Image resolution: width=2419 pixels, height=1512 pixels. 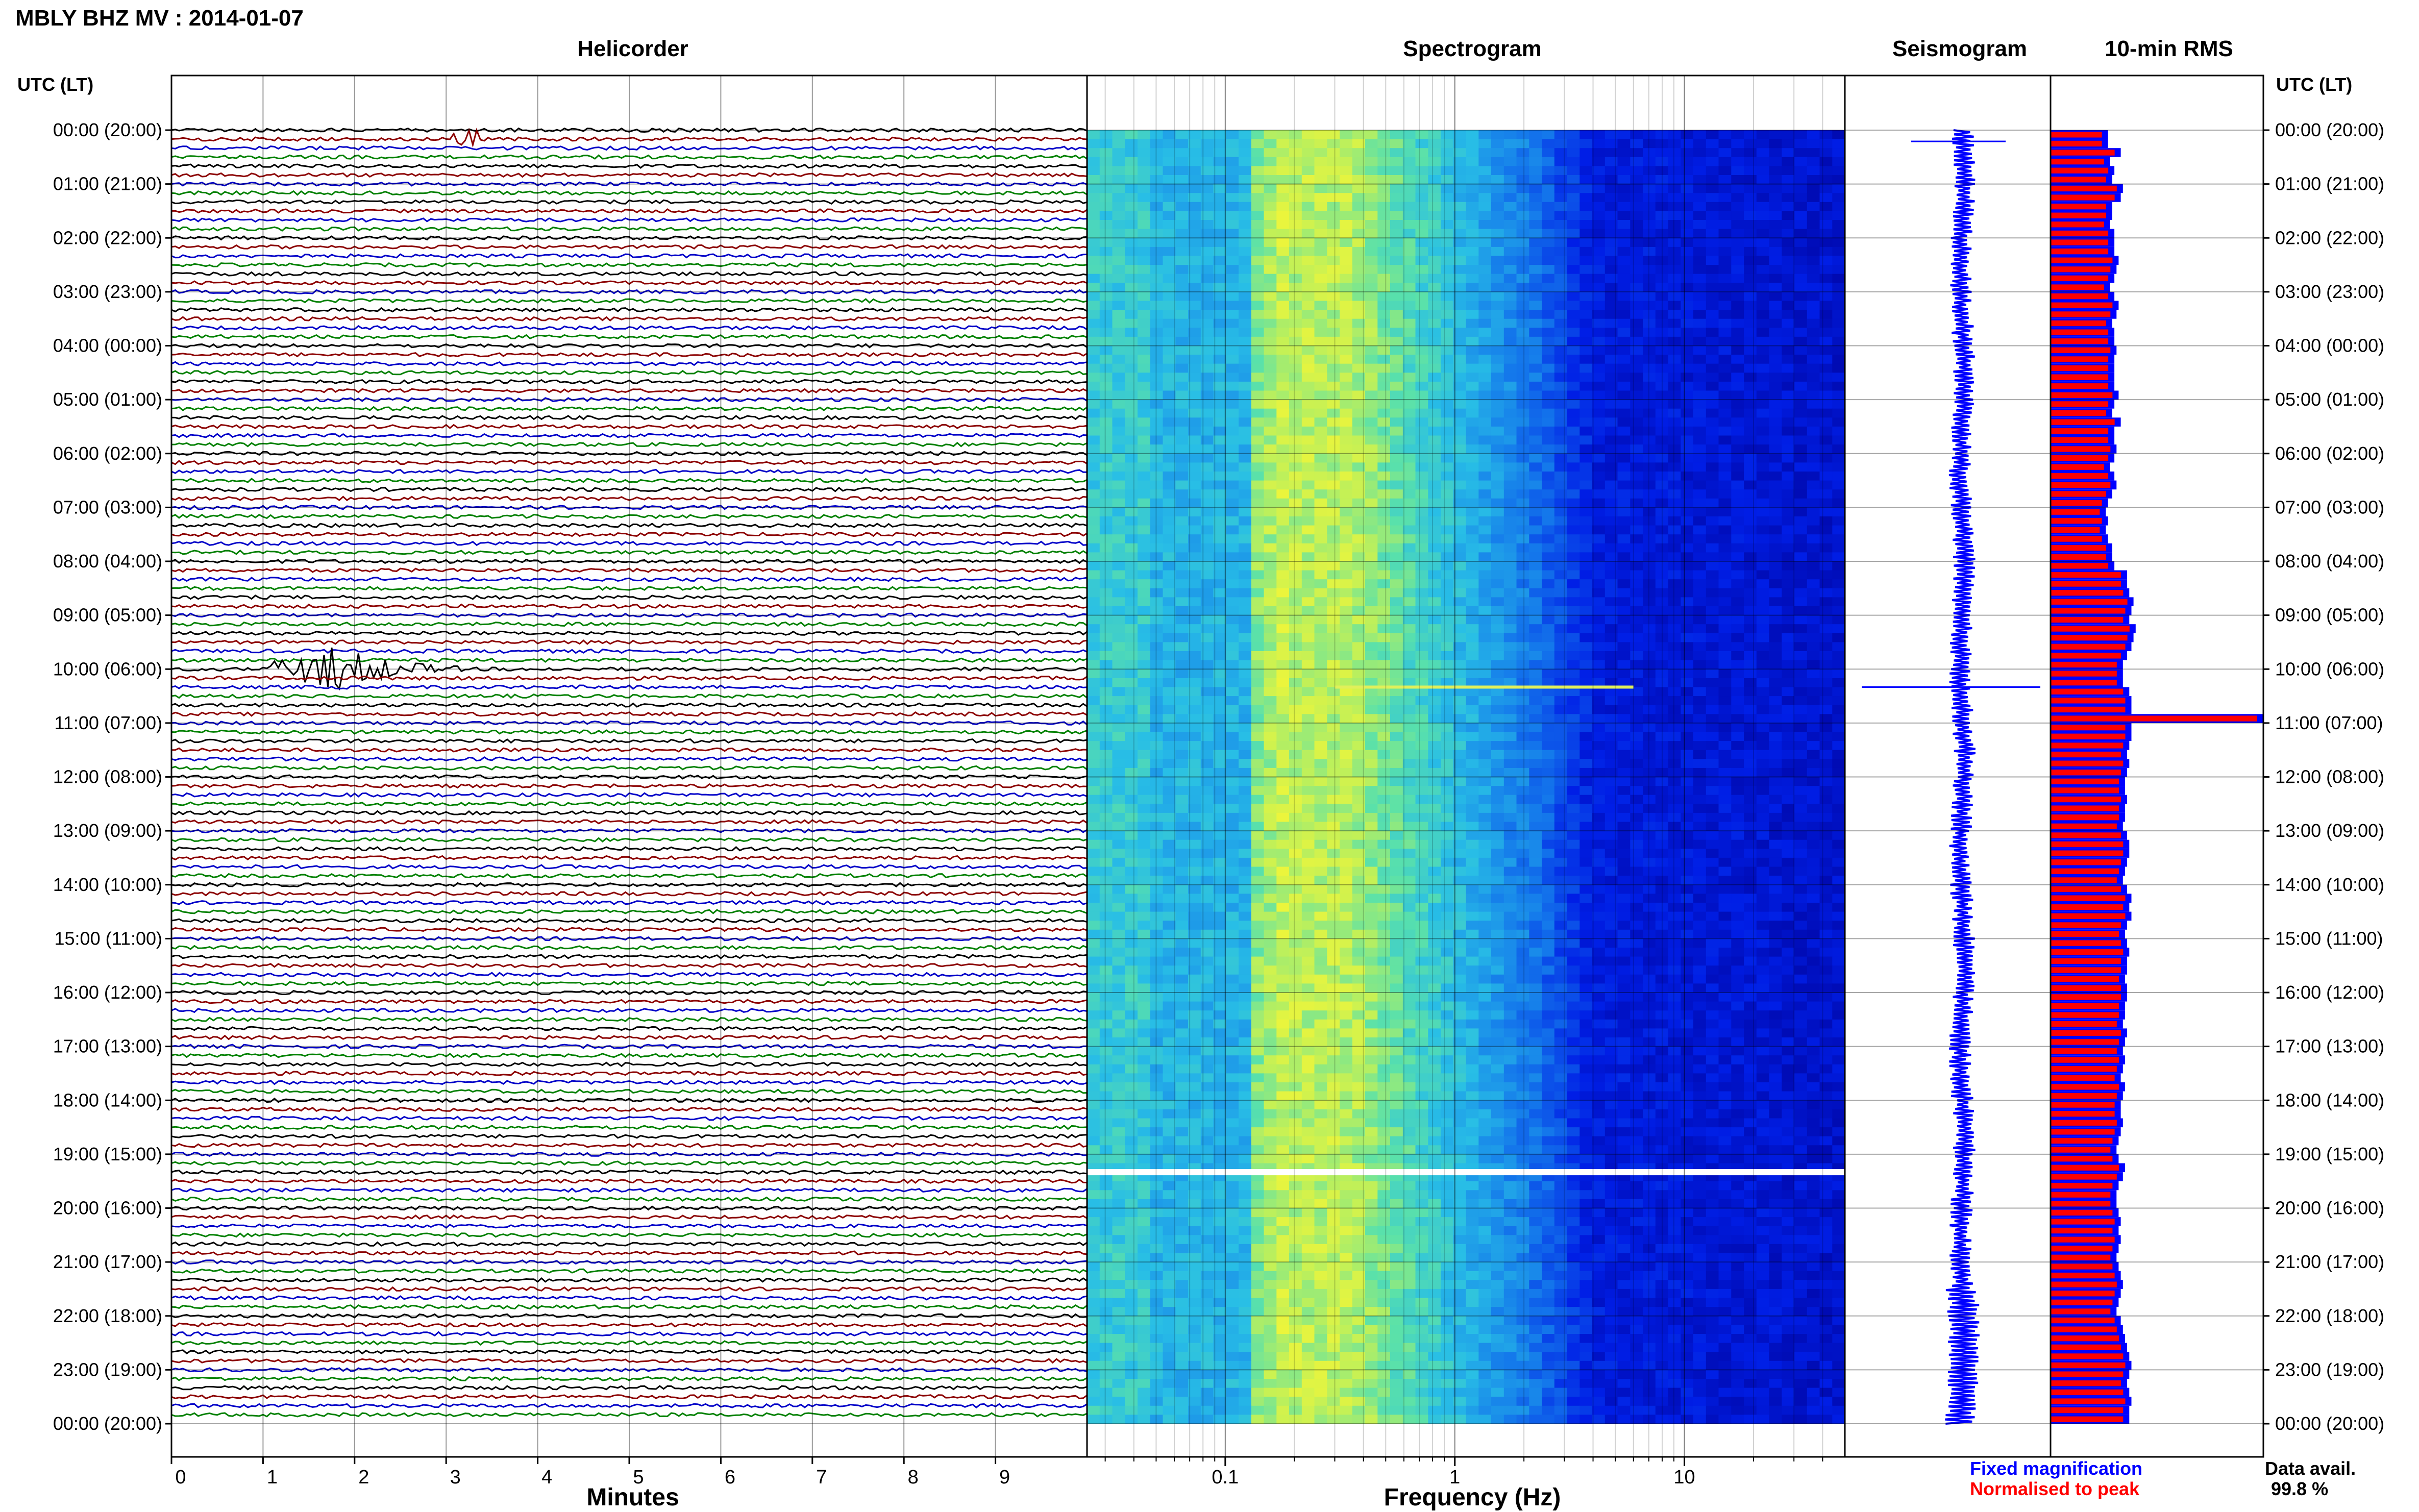 I want to click on time-label: 23:00 (19:00), so click(x=2329, y=1369).